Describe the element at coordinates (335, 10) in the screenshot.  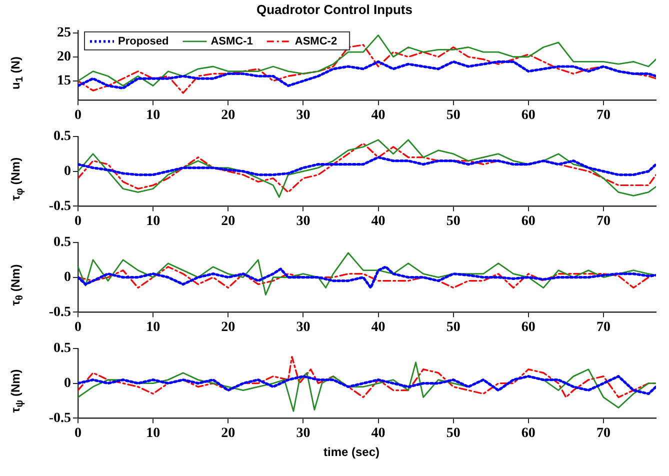
I see `chart-title: Quadrotor Control Inputs` at that location.